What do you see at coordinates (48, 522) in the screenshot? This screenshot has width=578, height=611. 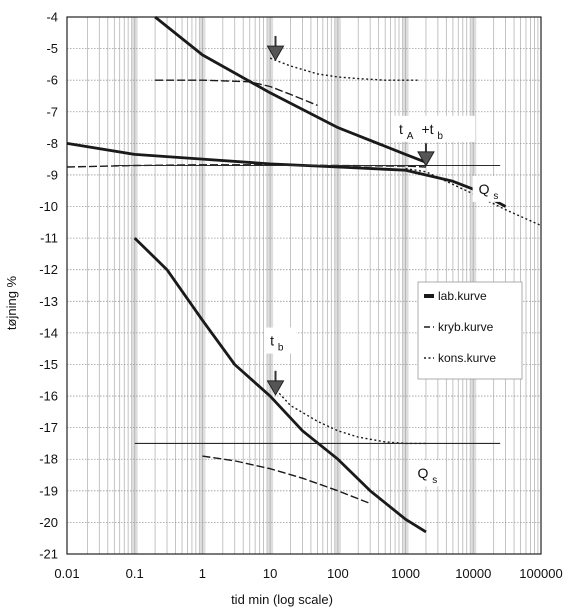 I see `y-tick-label: -20` at bounding box center [48, 522].